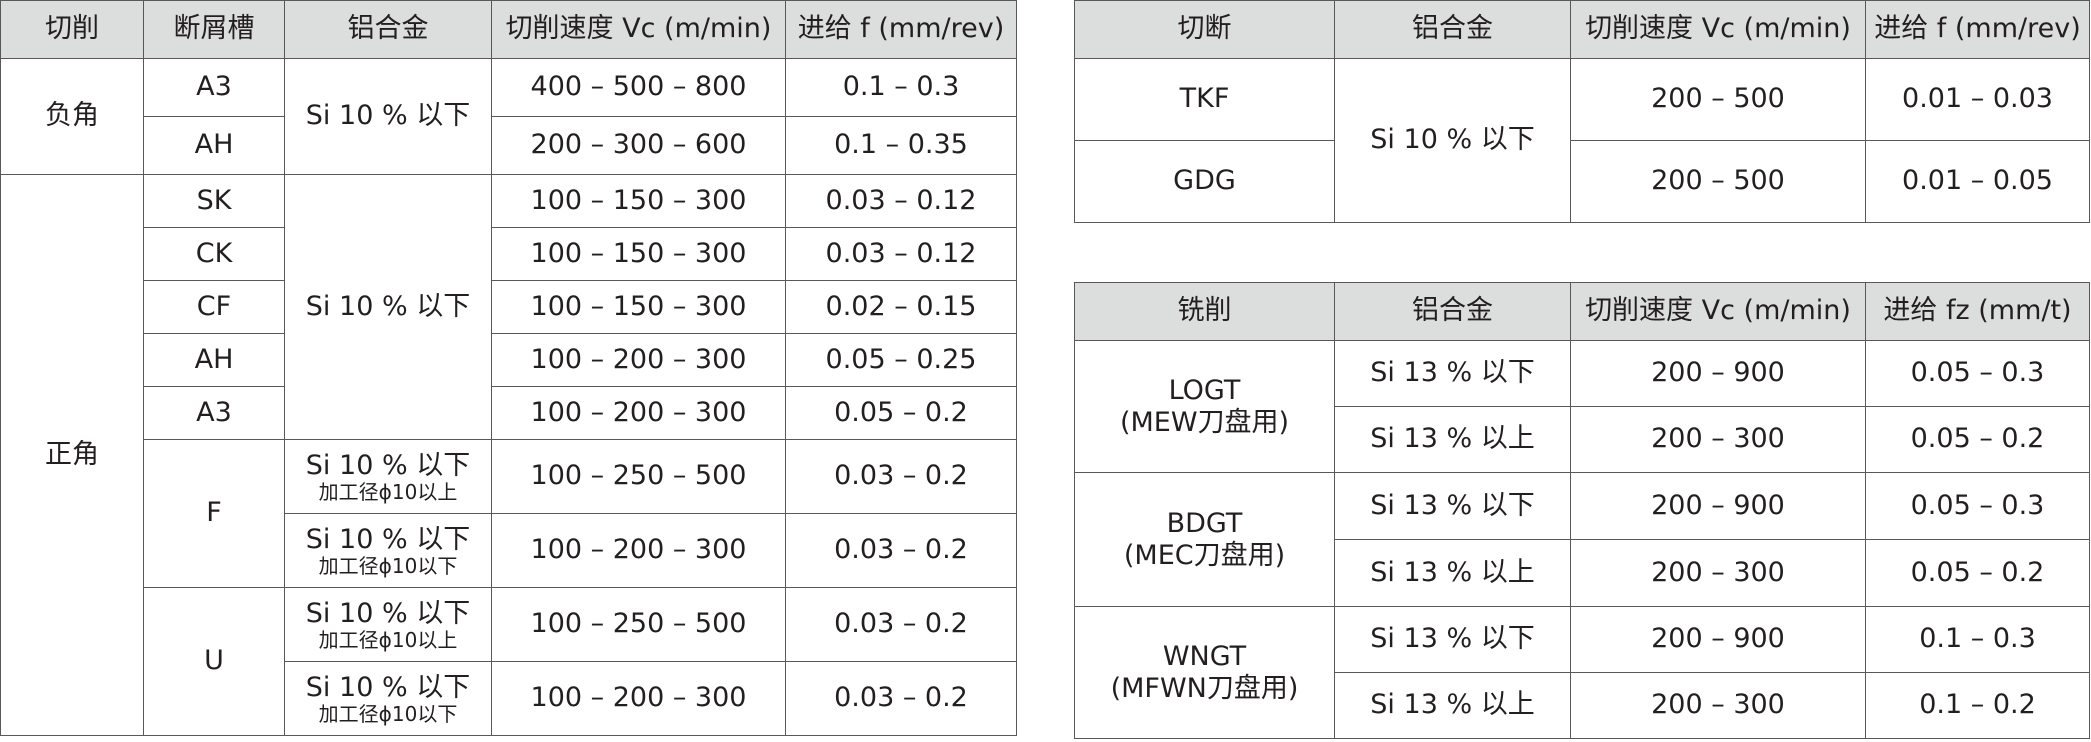 This screenshot has height=742, width=2091. I want to click on table-row: TKF Si 10 % 以下 200 – 500 0.01 – 0.03, so click(1582, 140).